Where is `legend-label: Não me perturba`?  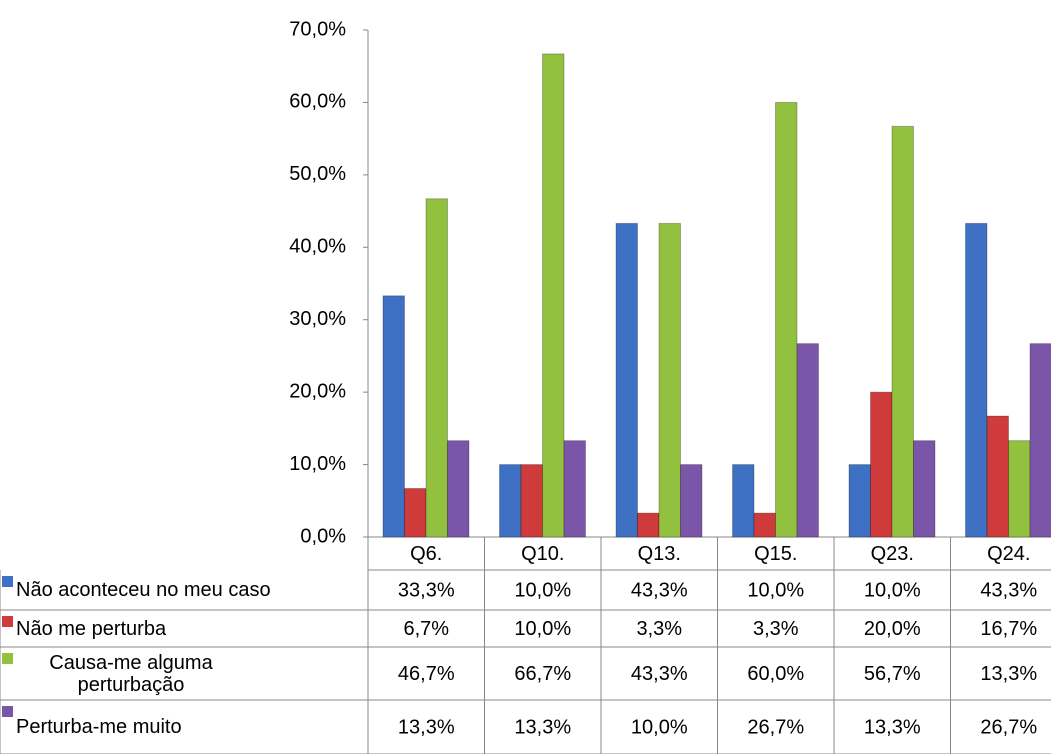
legend-label: Não me perturba is located at coordinates (91, 628).